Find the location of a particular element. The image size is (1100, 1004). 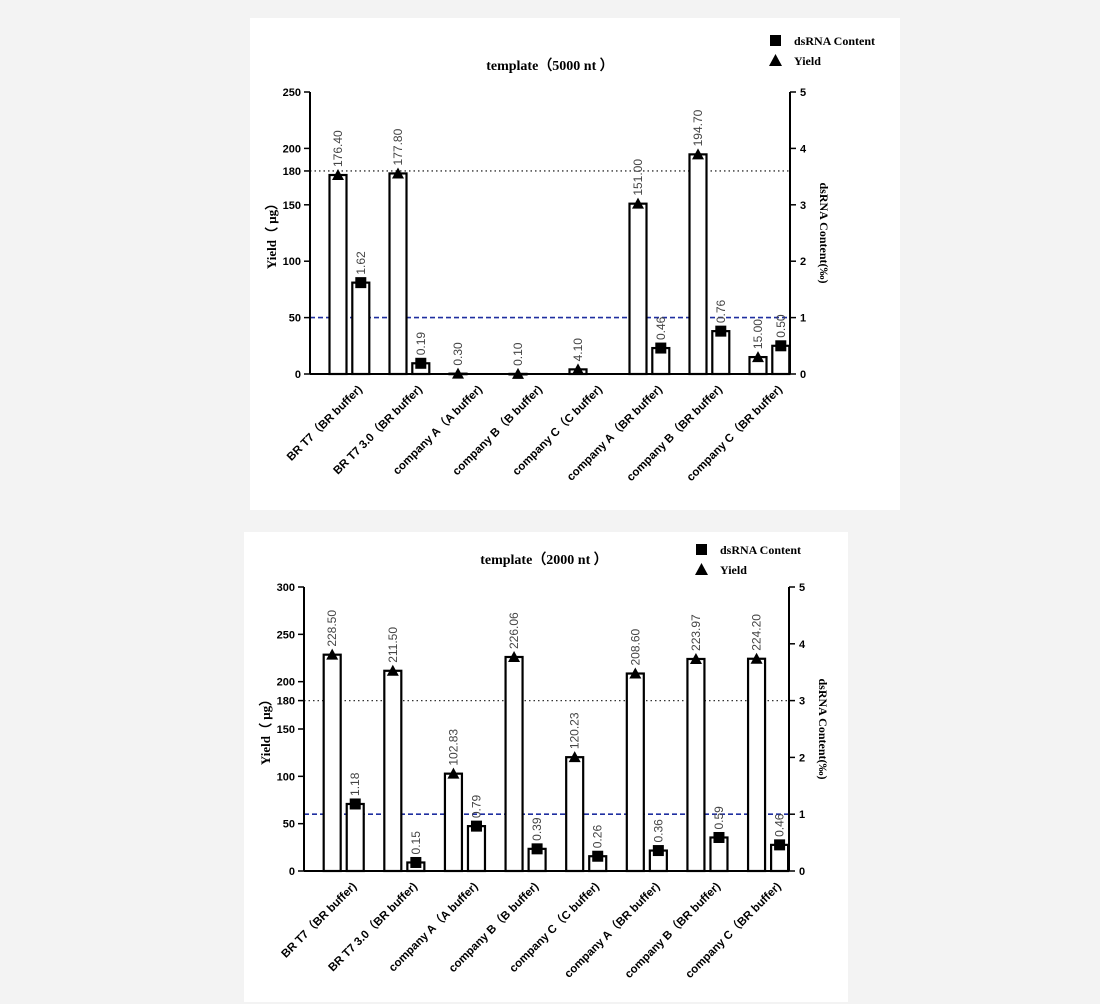

chart-title: template（5000 nt ） is located at coordinates (550, 66).